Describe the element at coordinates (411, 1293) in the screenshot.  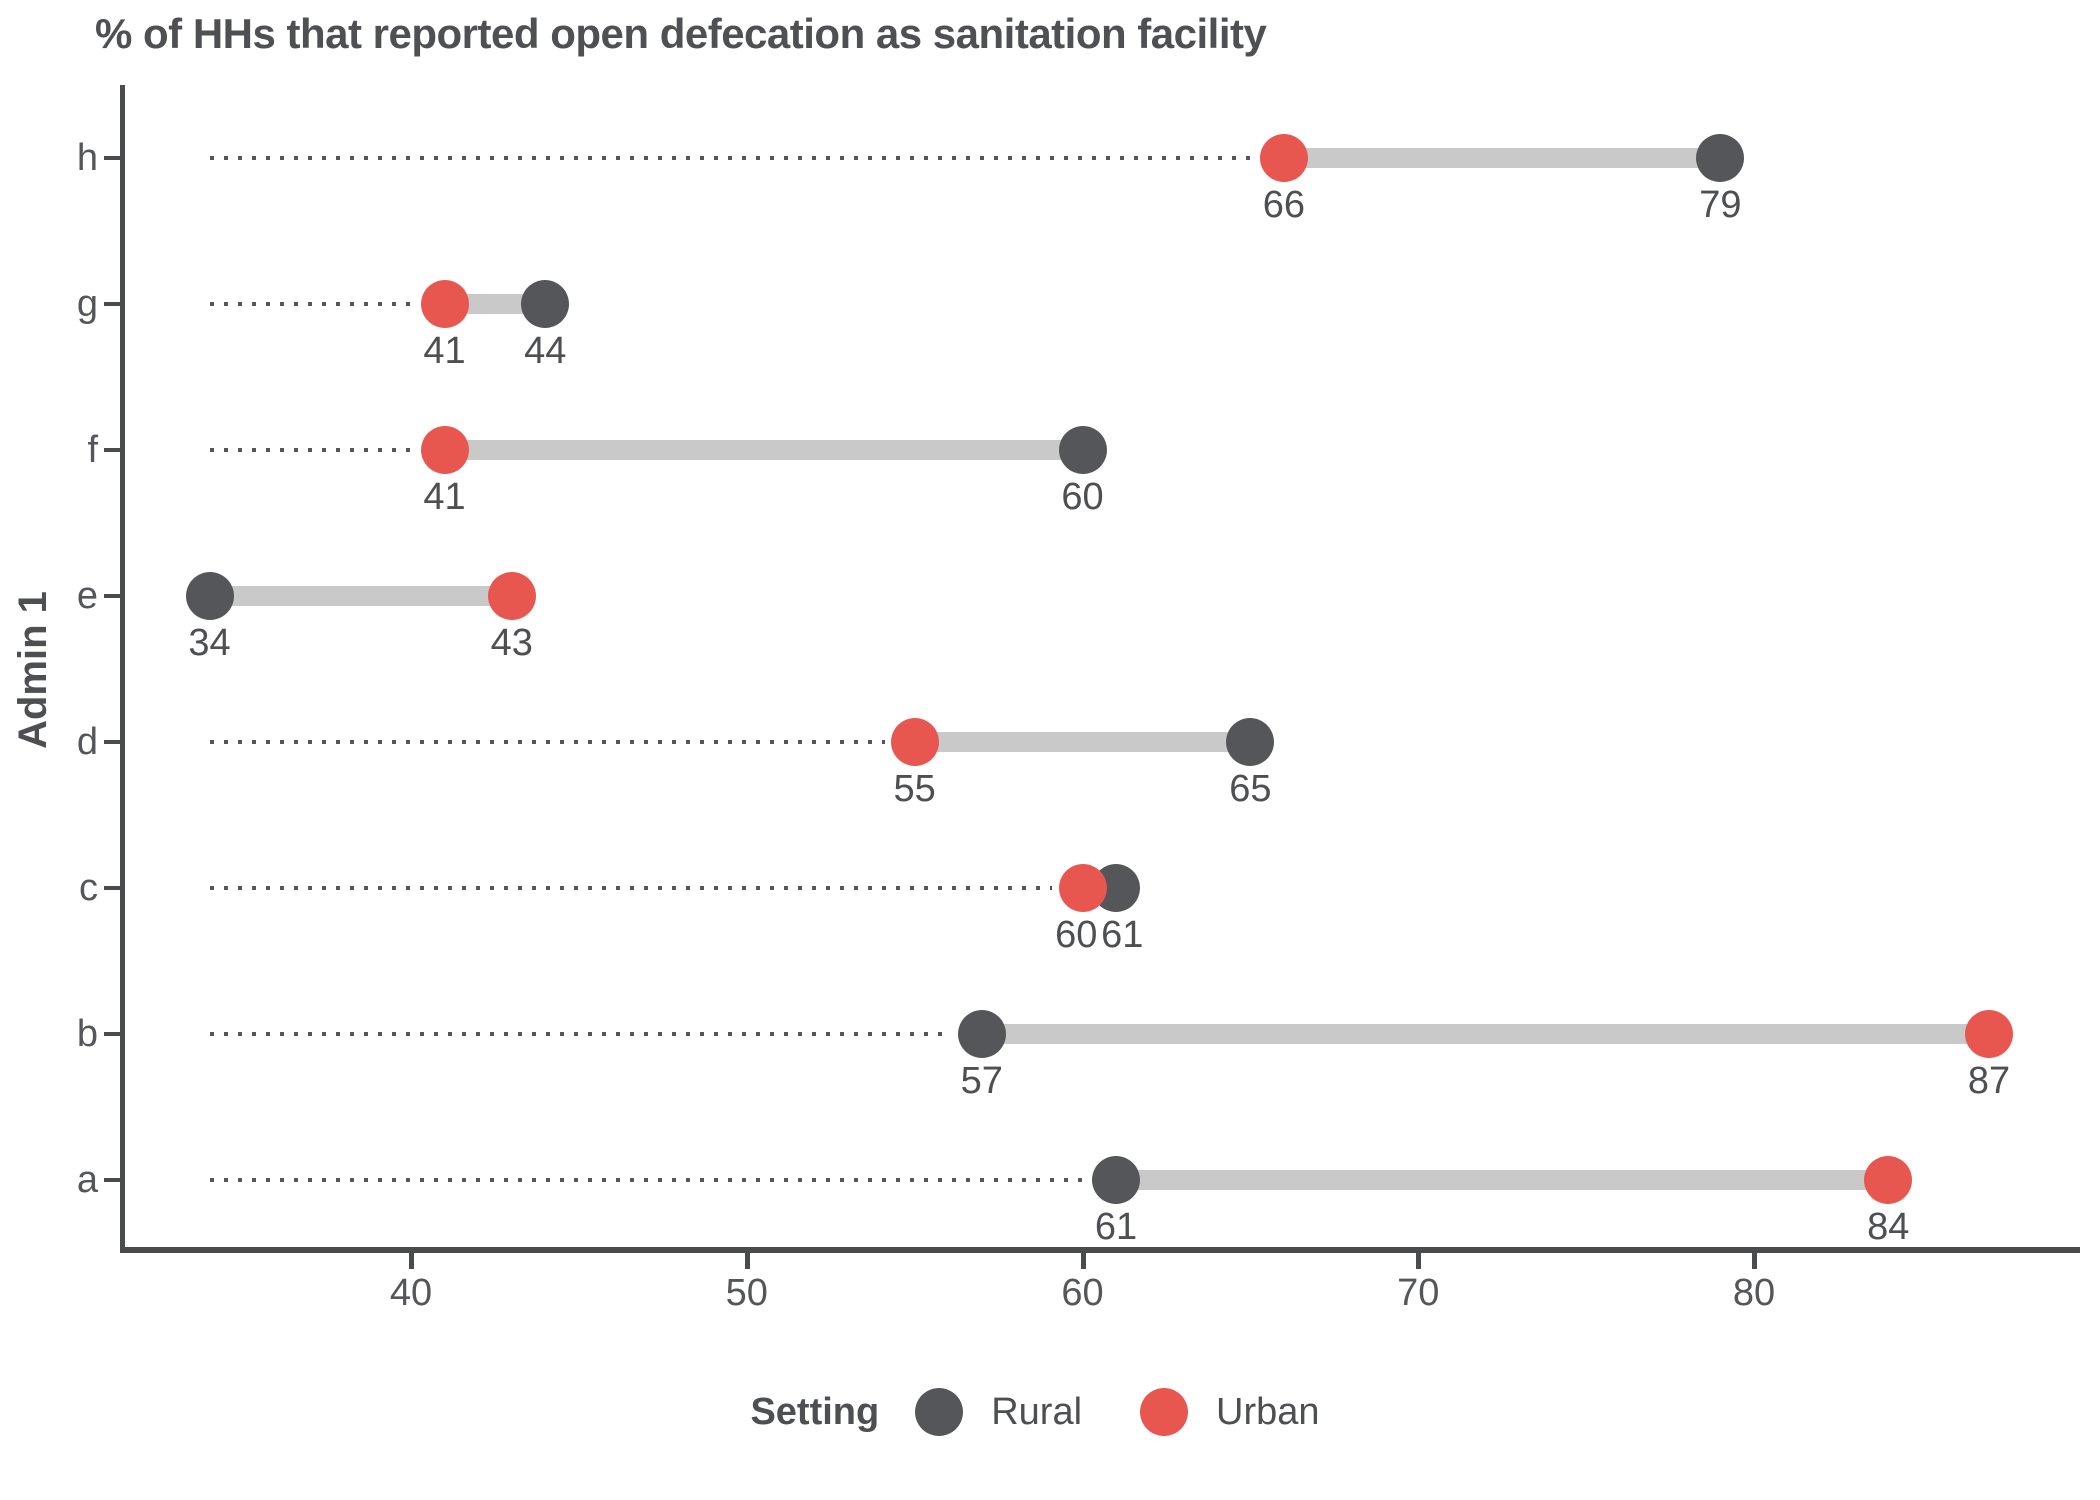
I see `x-axis-tick-label: 40` at that location.